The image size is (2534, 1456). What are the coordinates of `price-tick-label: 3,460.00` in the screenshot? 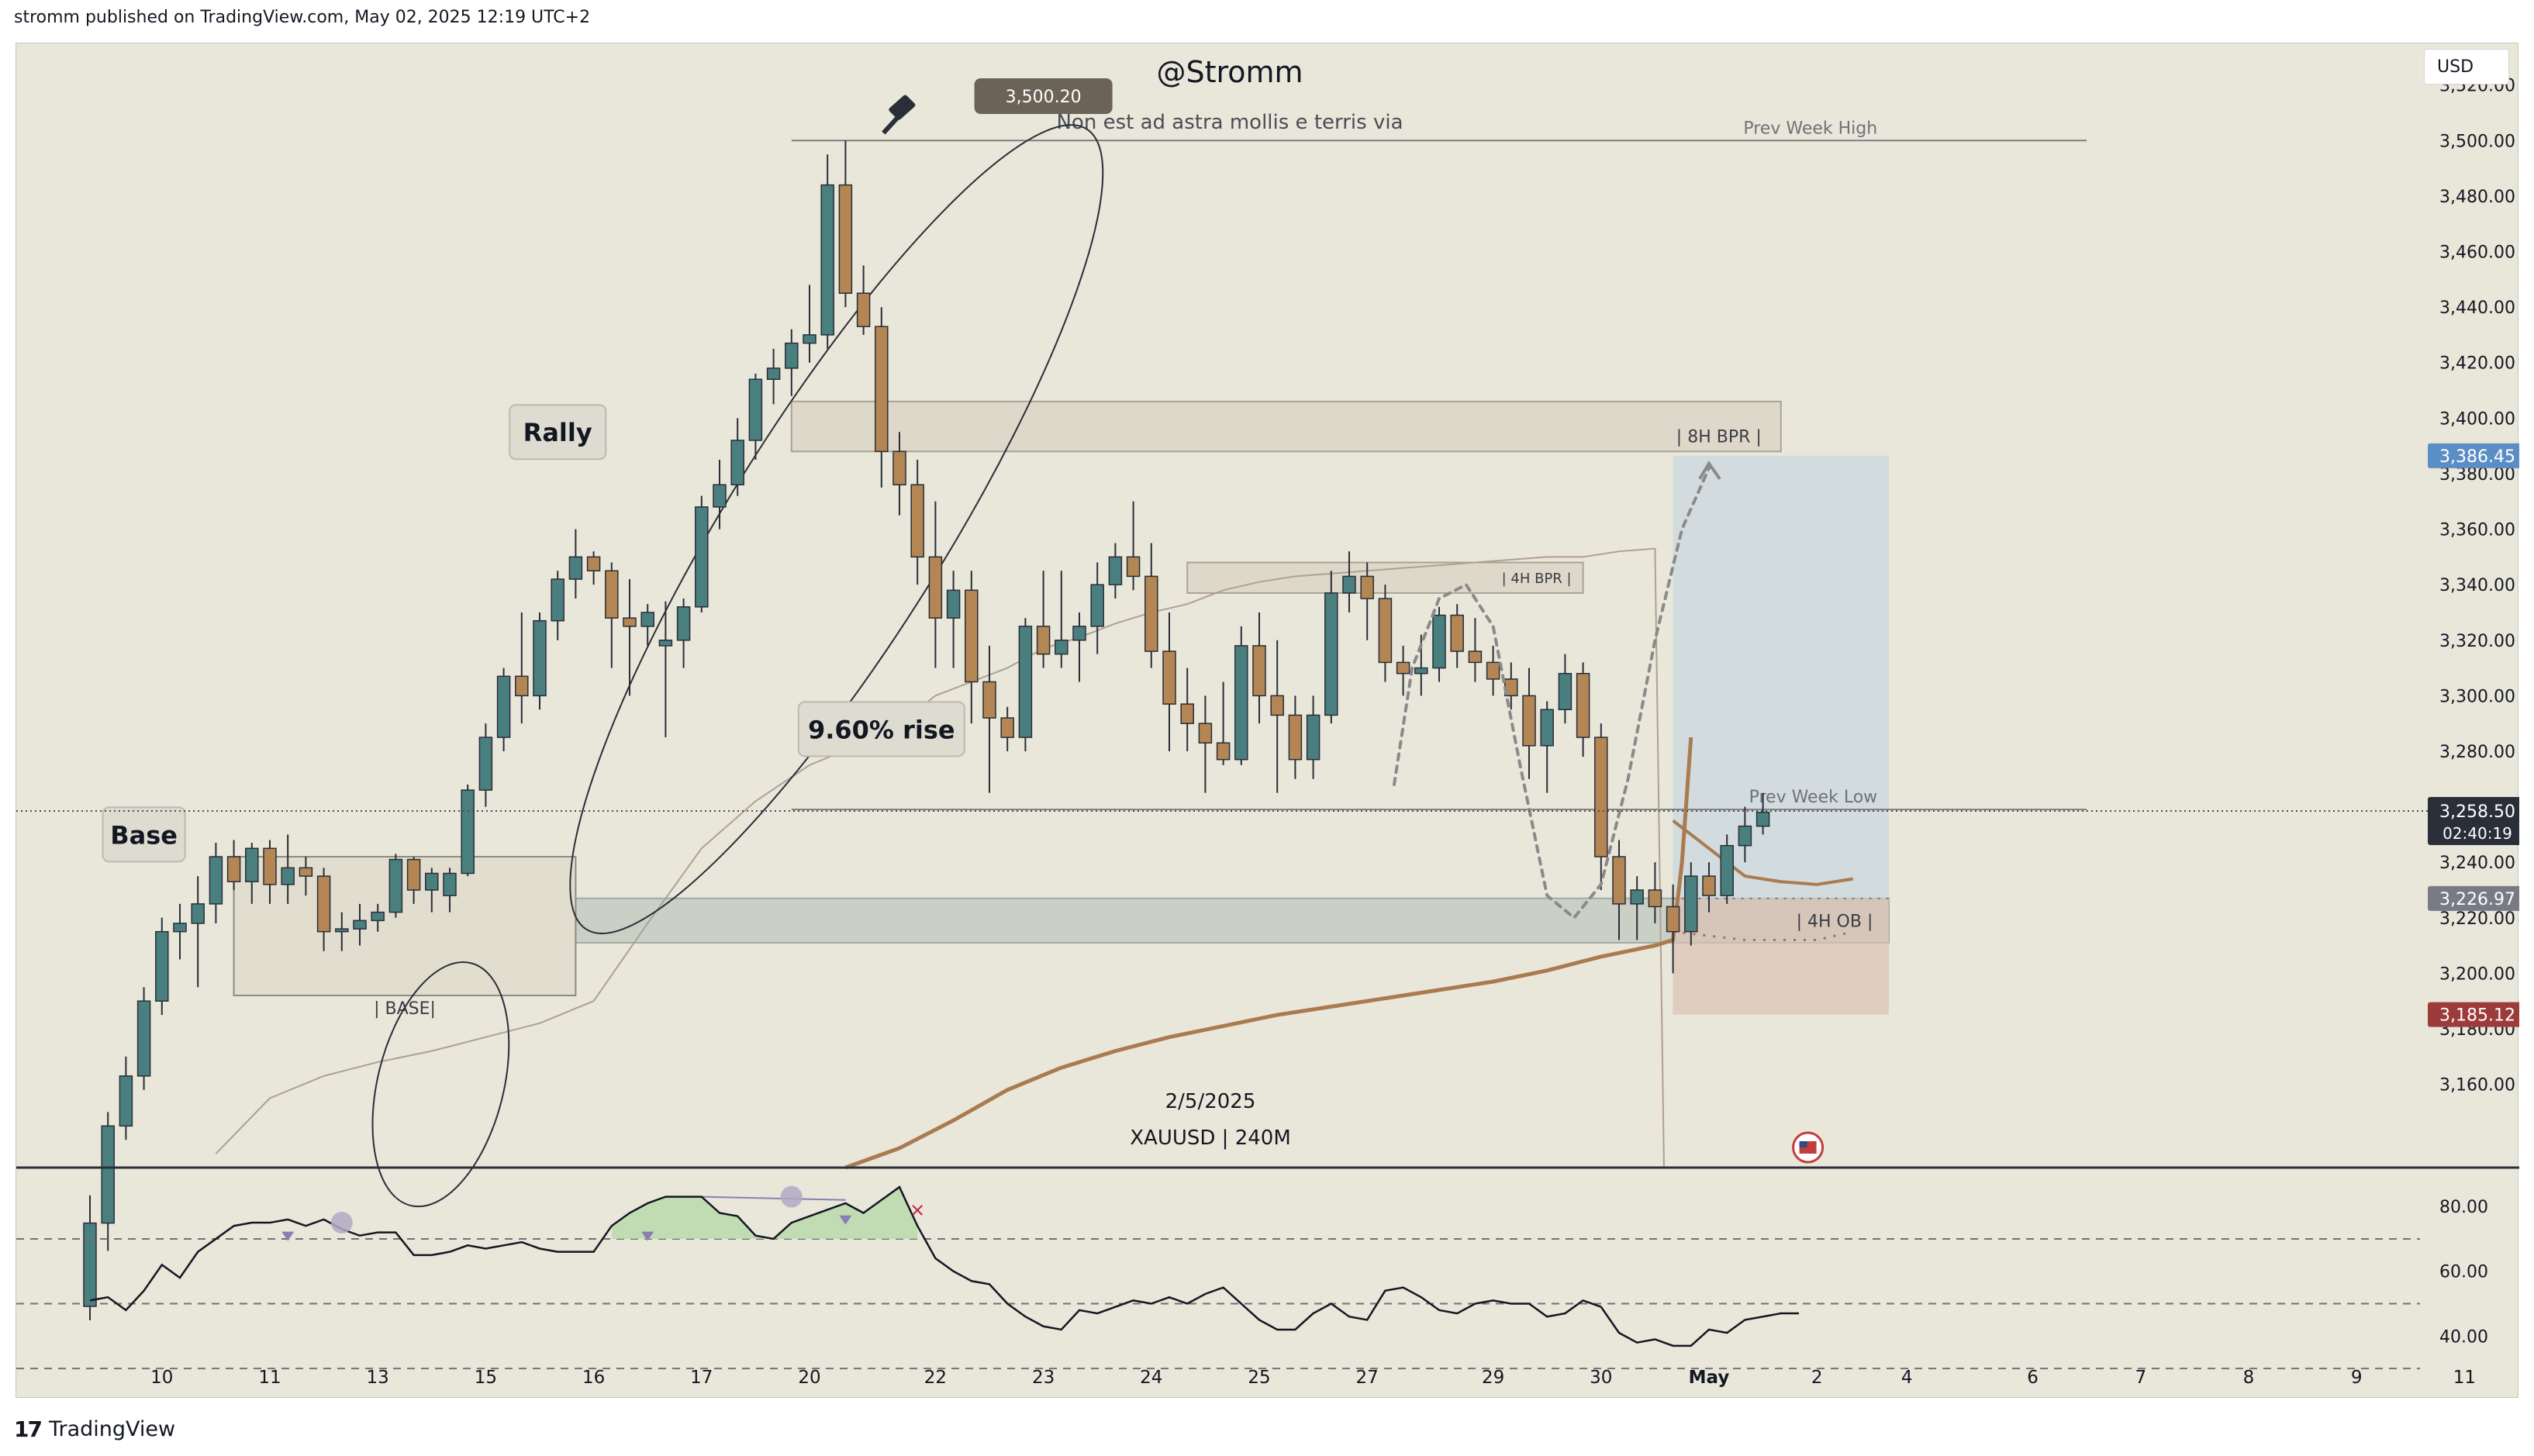 It's located at (2477, 253).